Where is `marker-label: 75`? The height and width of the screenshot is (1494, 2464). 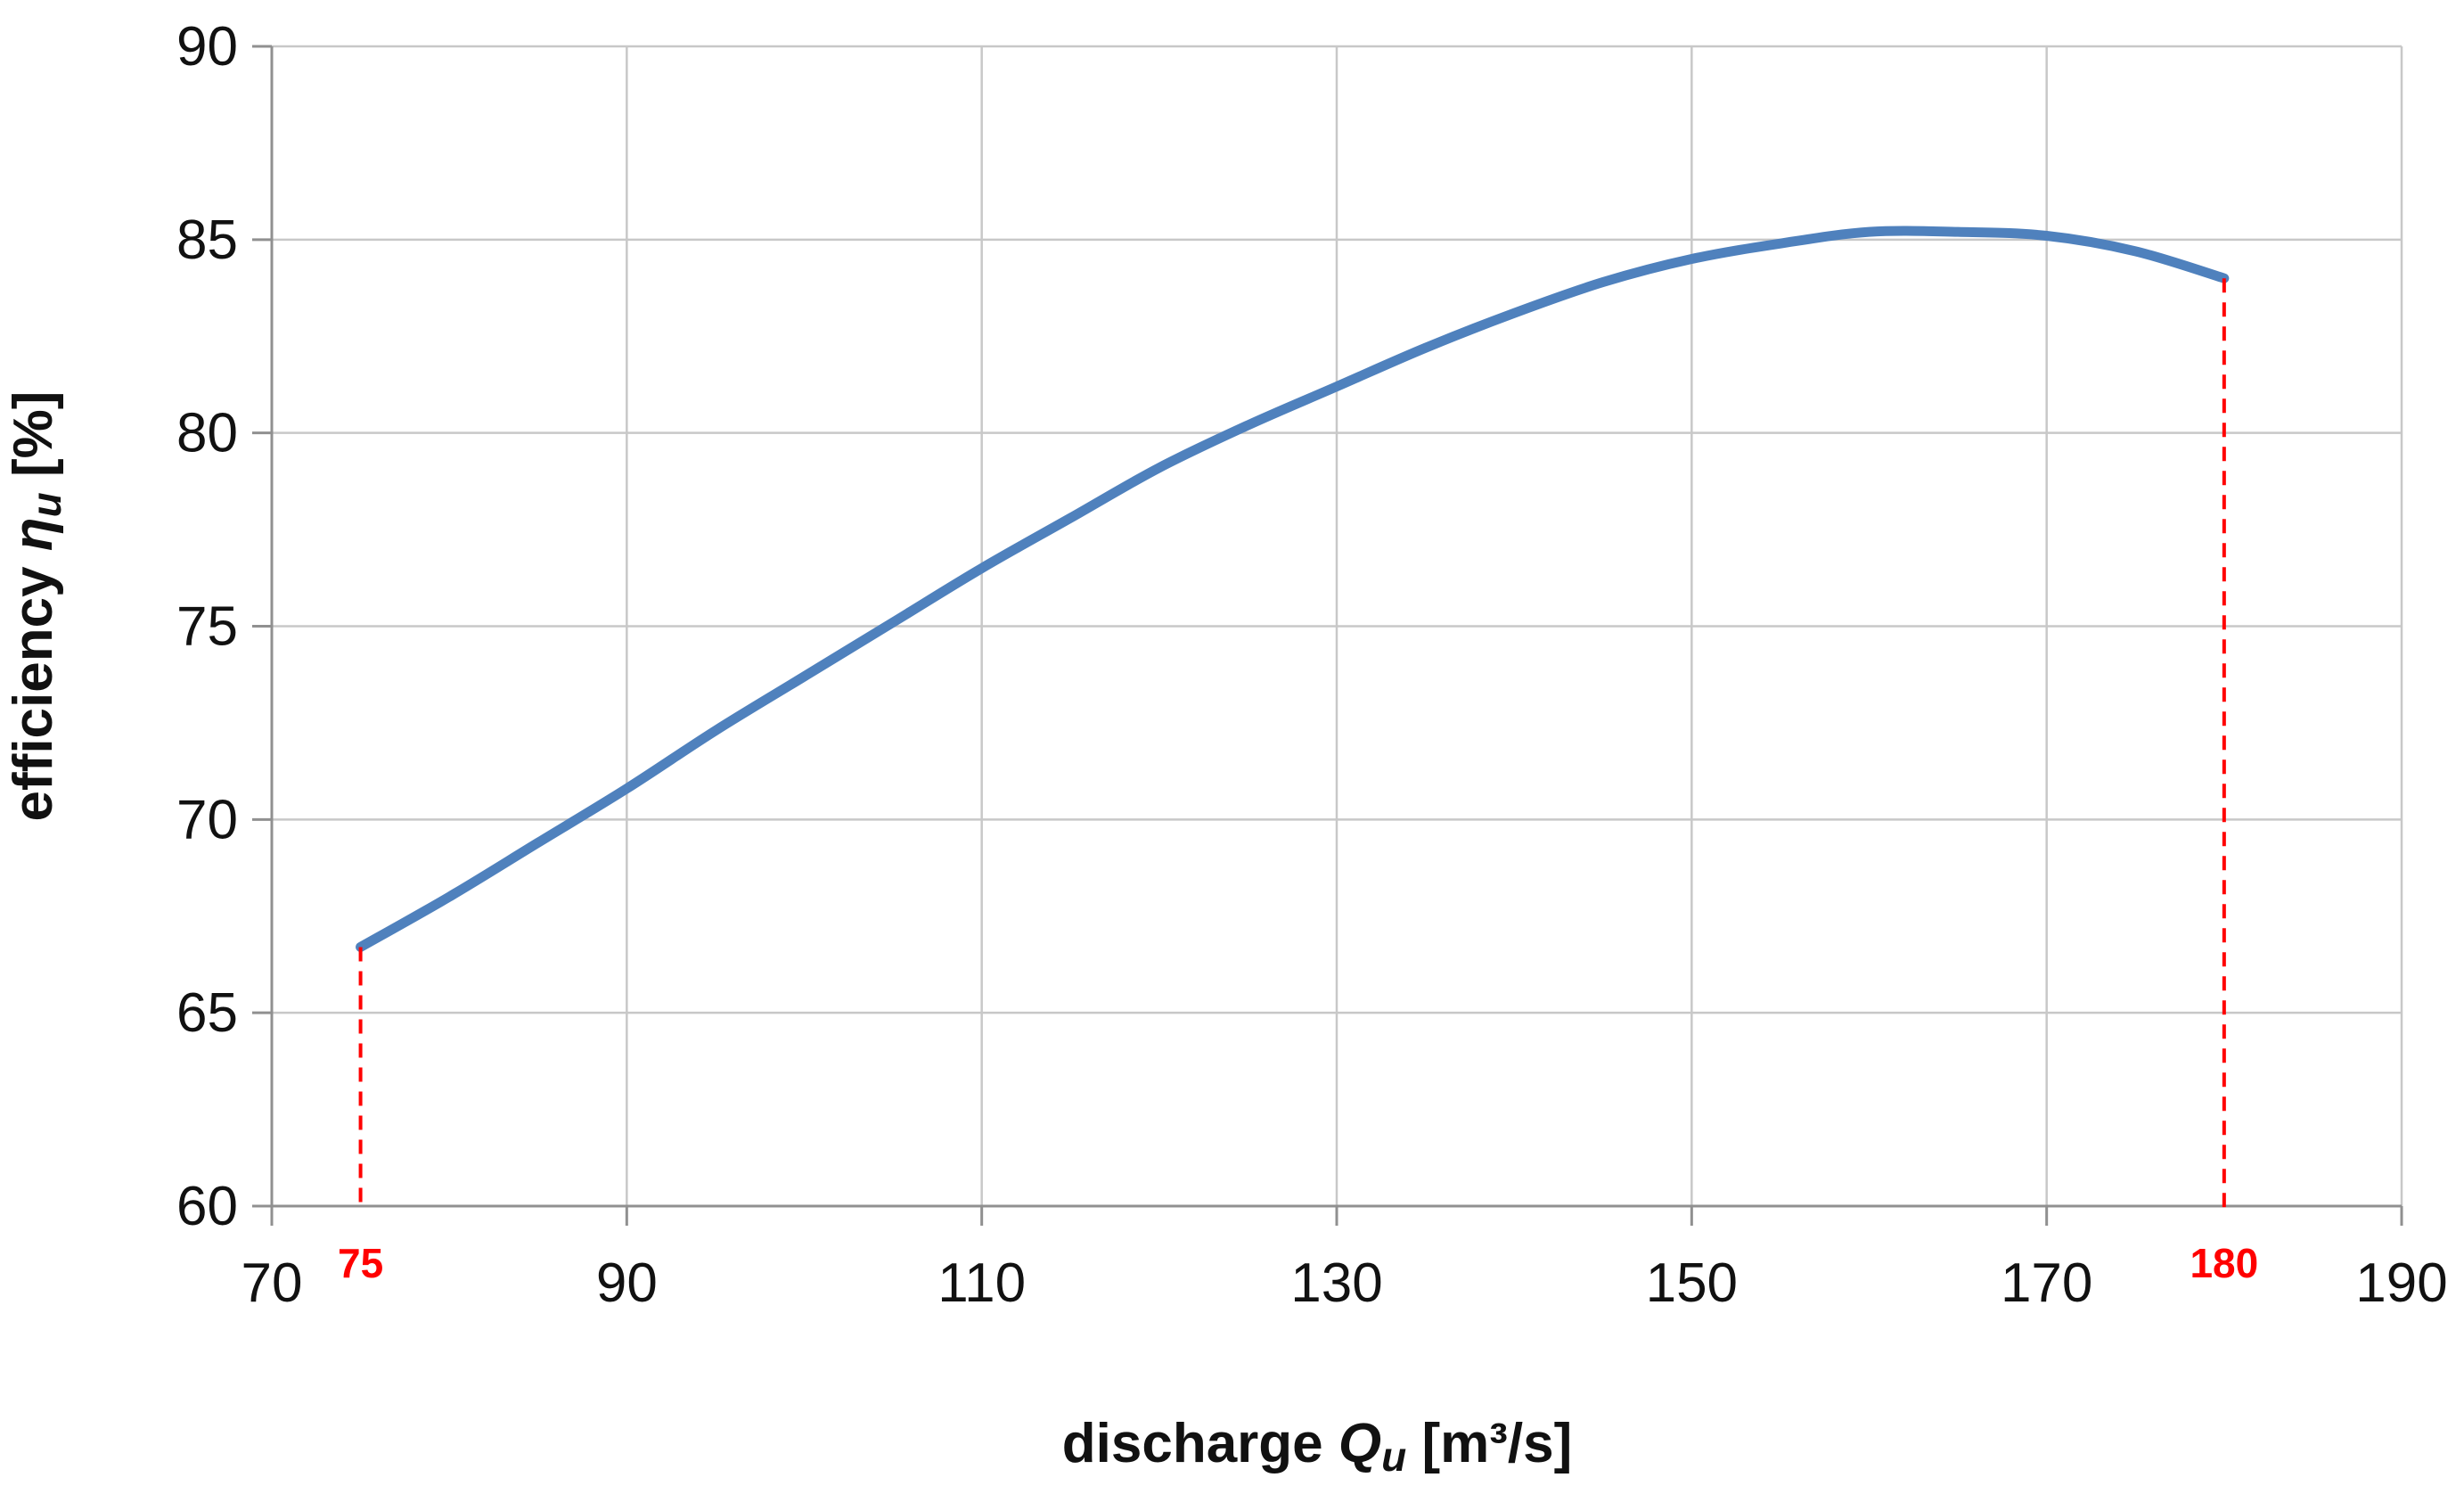
marker-label: 75 is located at coordinates (360, 1263).